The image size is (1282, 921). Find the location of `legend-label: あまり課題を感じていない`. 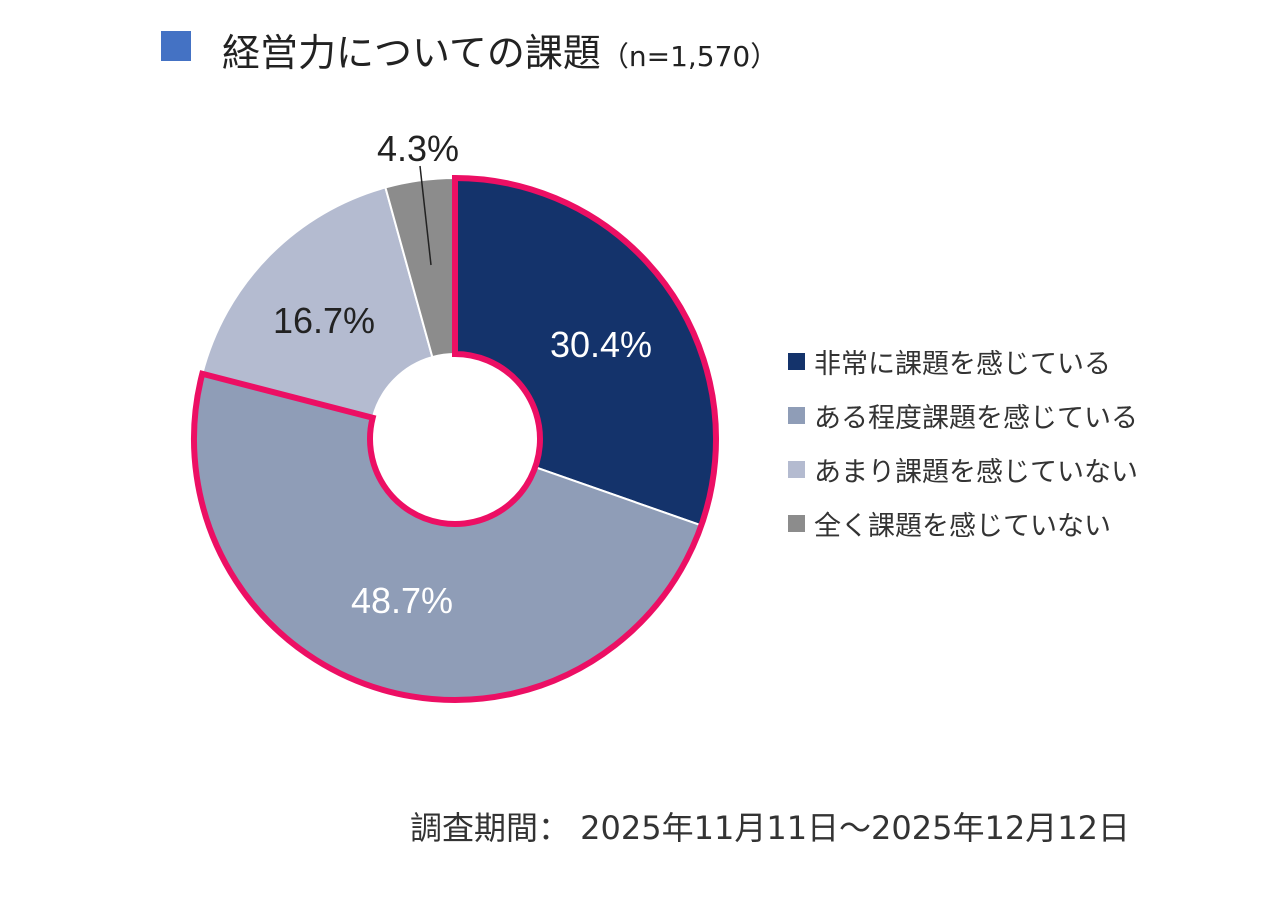

legend-label: あまり課題を感じていない is located at coordinates (976, 472).